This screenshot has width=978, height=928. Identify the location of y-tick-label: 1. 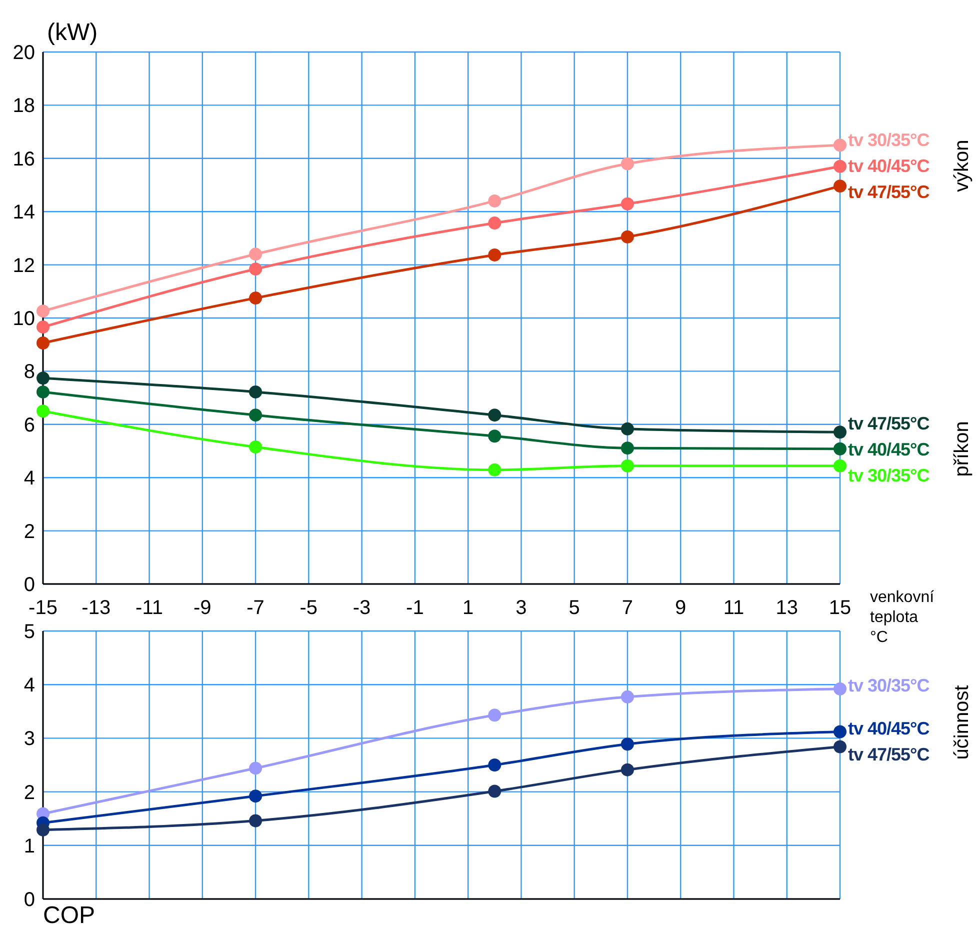
(29, 846).